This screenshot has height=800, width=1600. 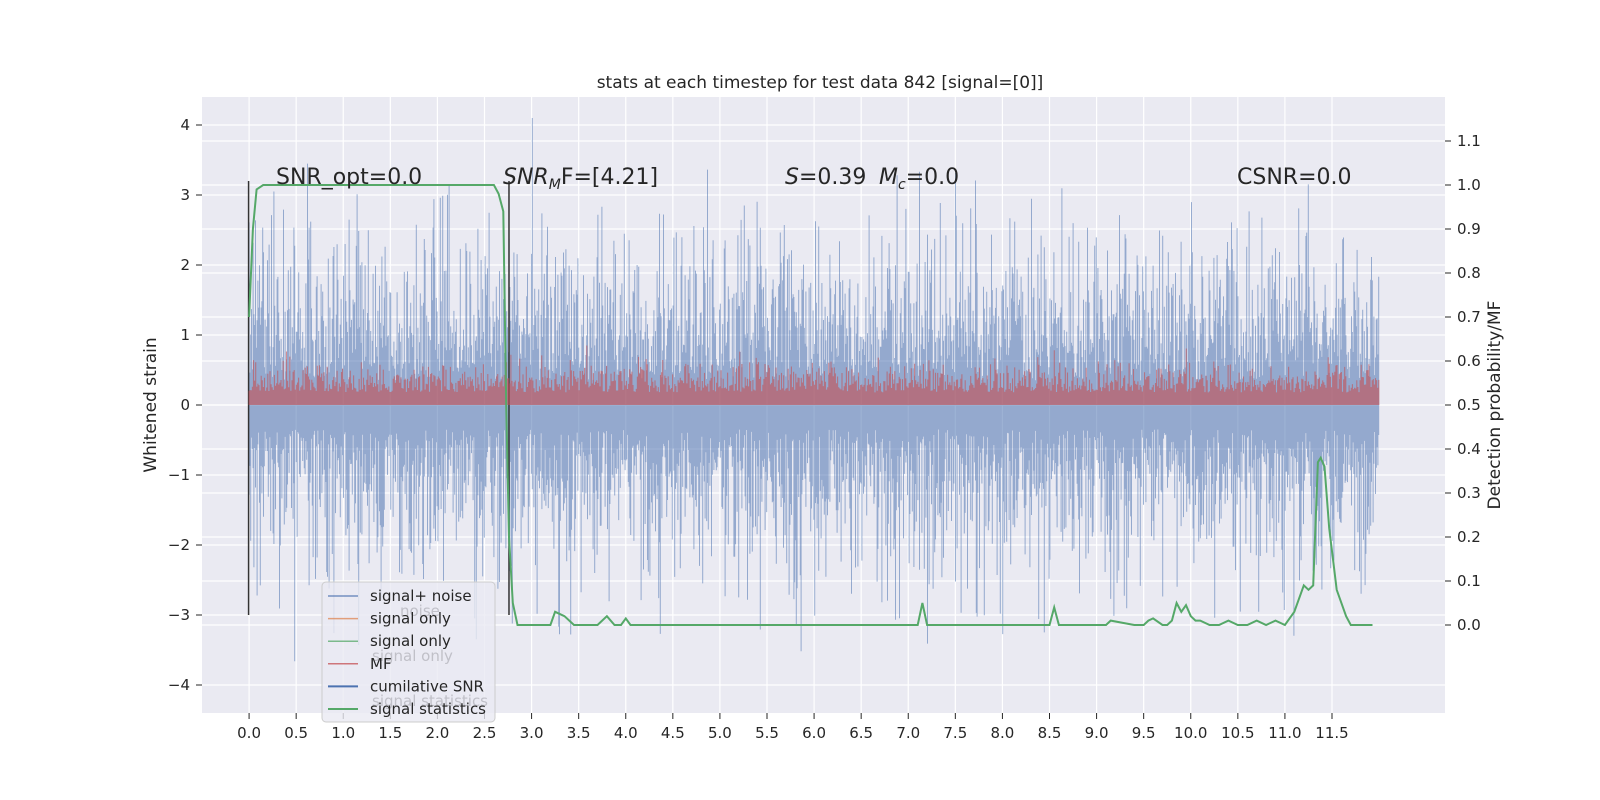 What do you see at coordinates (179, 685) in the screenshot?
I see `y-tick-label: −4` at bounding box center [179, 685].